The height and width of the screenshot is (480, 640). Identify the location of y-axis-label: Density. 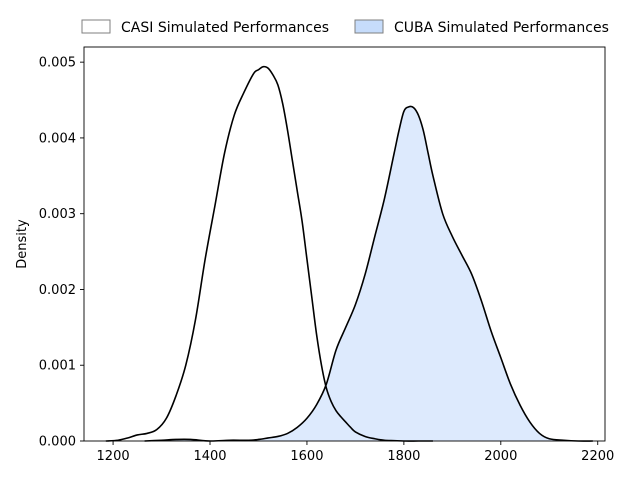
(22, 244).